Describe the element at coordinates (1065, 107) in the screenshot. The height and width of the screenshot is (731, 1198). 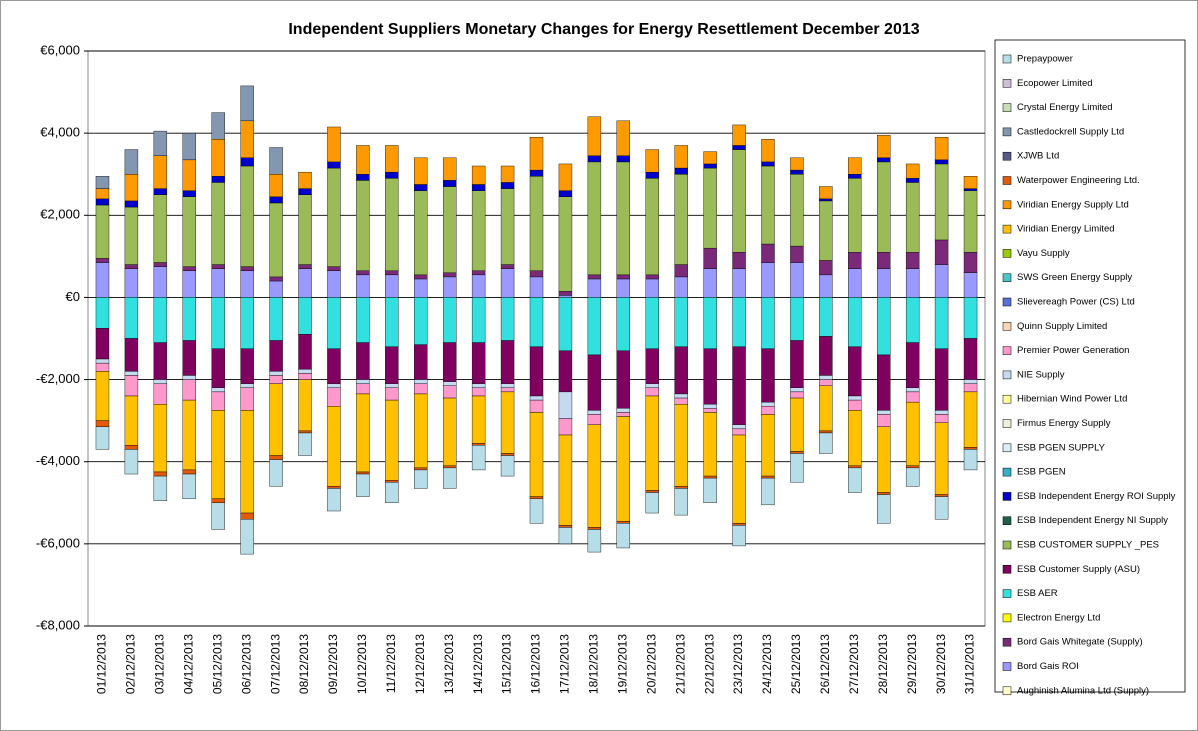
I see `legend-label: Crystal Energy Limited` at that location.